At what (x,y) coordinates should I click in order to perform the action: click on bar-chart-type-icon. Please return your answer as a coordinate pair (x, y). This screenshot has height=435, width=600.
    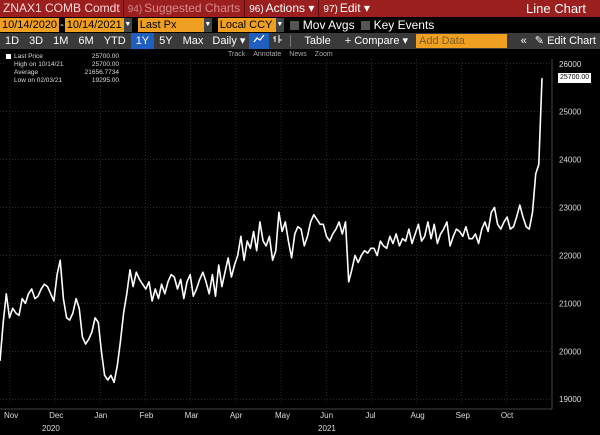
    Looking at the image, I should click on (278, 41).